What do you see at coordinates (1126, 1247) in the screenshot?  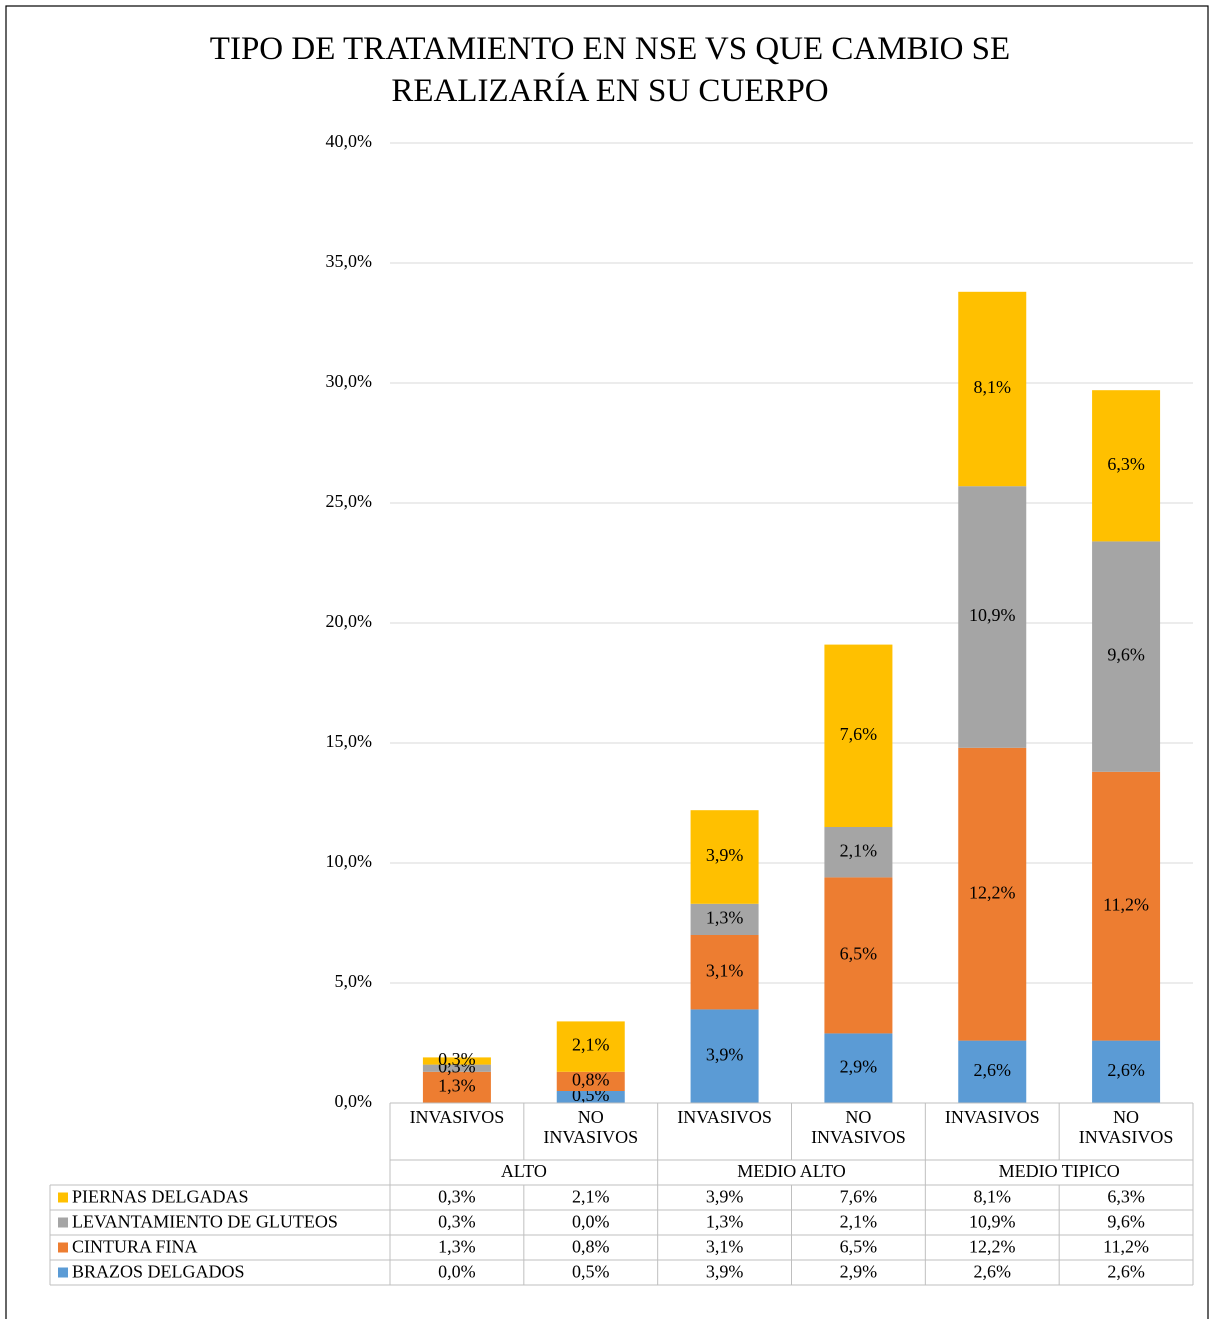 I see `table-cell: 11,2%` at bounding box center [1126, 1247].